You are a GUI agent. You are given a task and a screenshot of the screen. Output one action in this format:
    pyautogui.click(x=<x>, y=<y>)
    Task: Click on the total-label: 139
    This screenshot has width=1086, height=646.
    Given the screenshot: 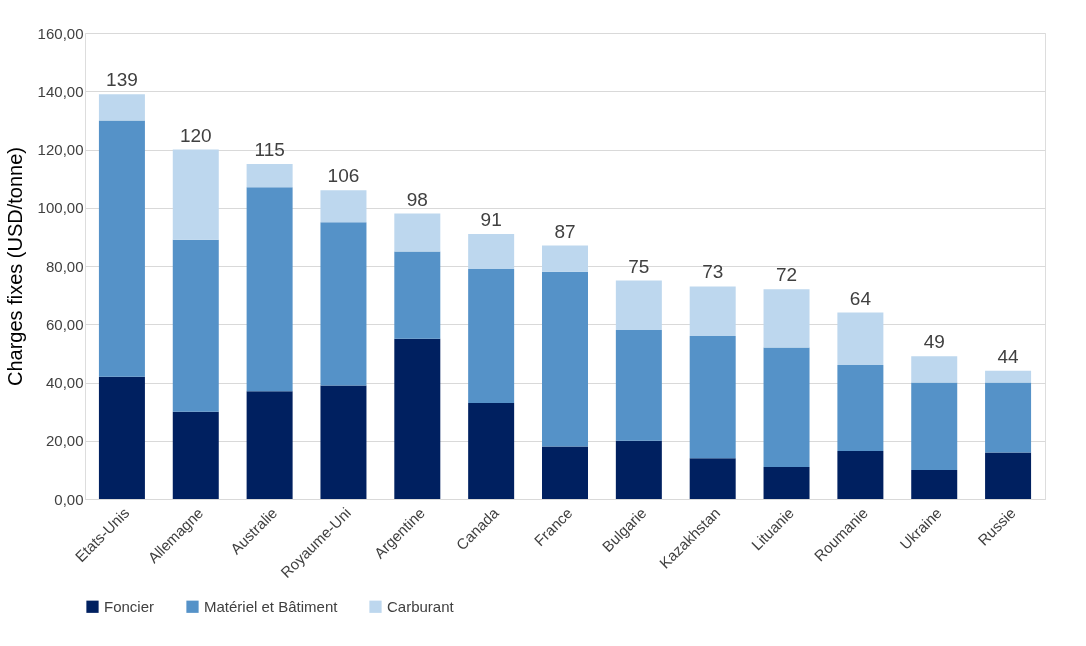 What is the action you would take?
    pyautogui.click(x=122, y=80)
    